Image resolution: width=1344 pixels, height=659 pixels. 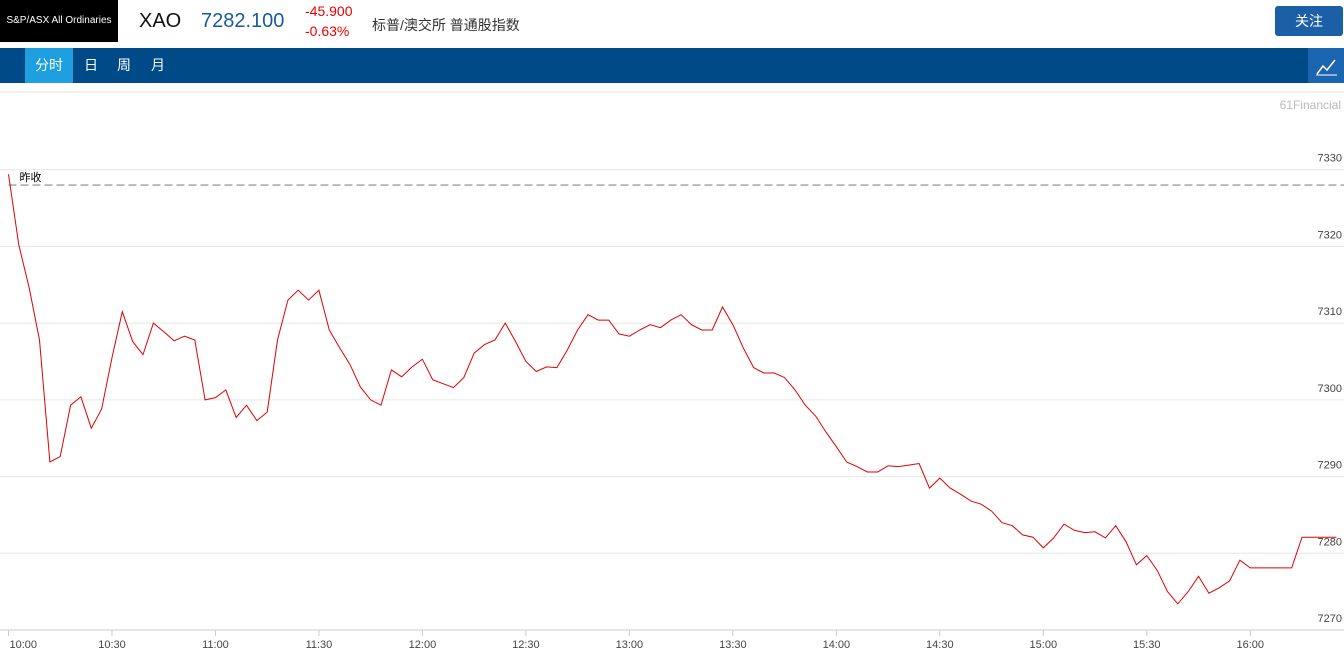 I want to click on watermark: 61Financial, so click(x=1310, y=105).